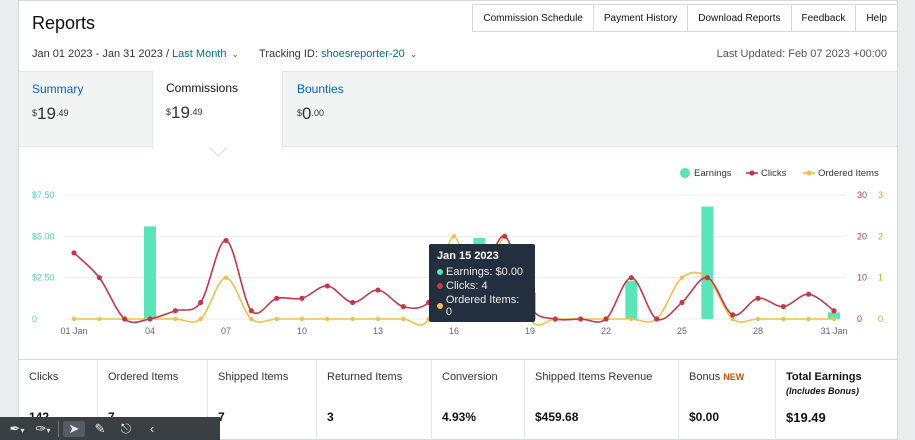 This screenshot has height=440, width=915. I want to click on legend-label: Ordered Items, so click(848, 173).